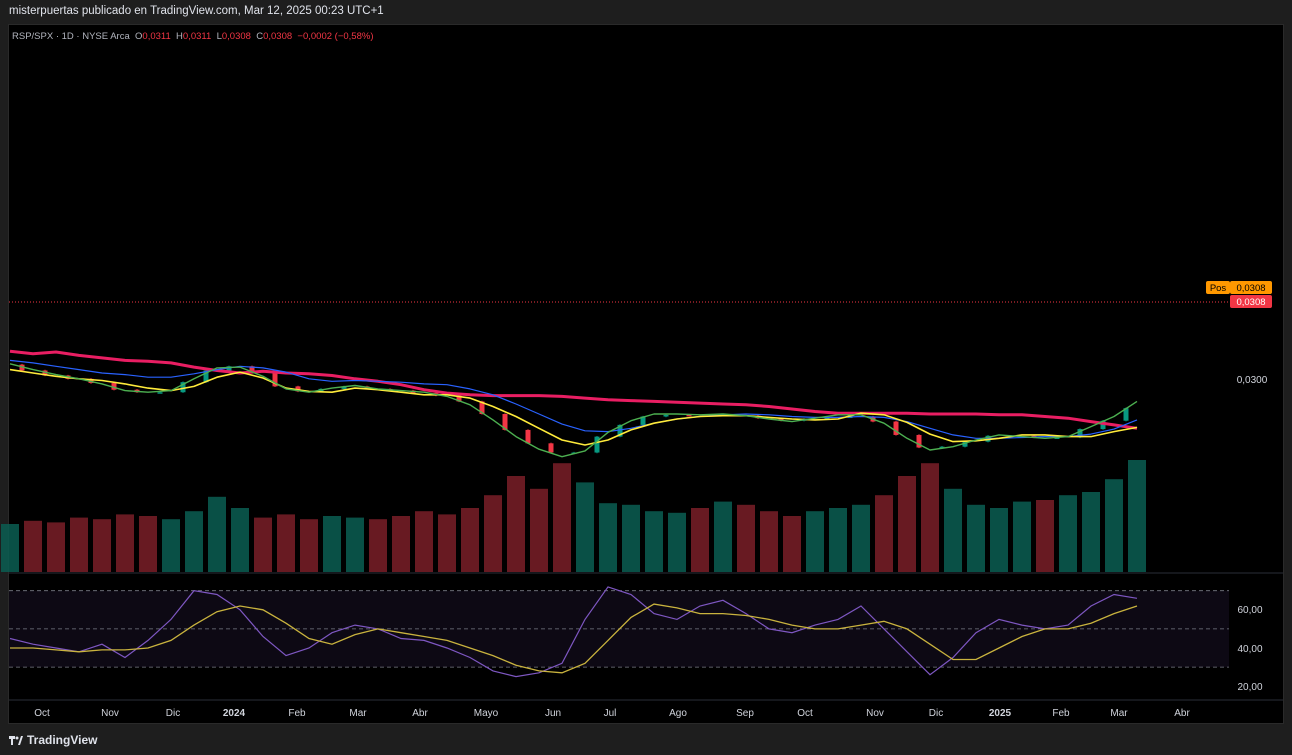 The height and width of the screenshot is (755, 1292). Describe the element at coordinates (1249, 687) in the screenshot. I see `rsi-tick-20: 20,00` at that location.